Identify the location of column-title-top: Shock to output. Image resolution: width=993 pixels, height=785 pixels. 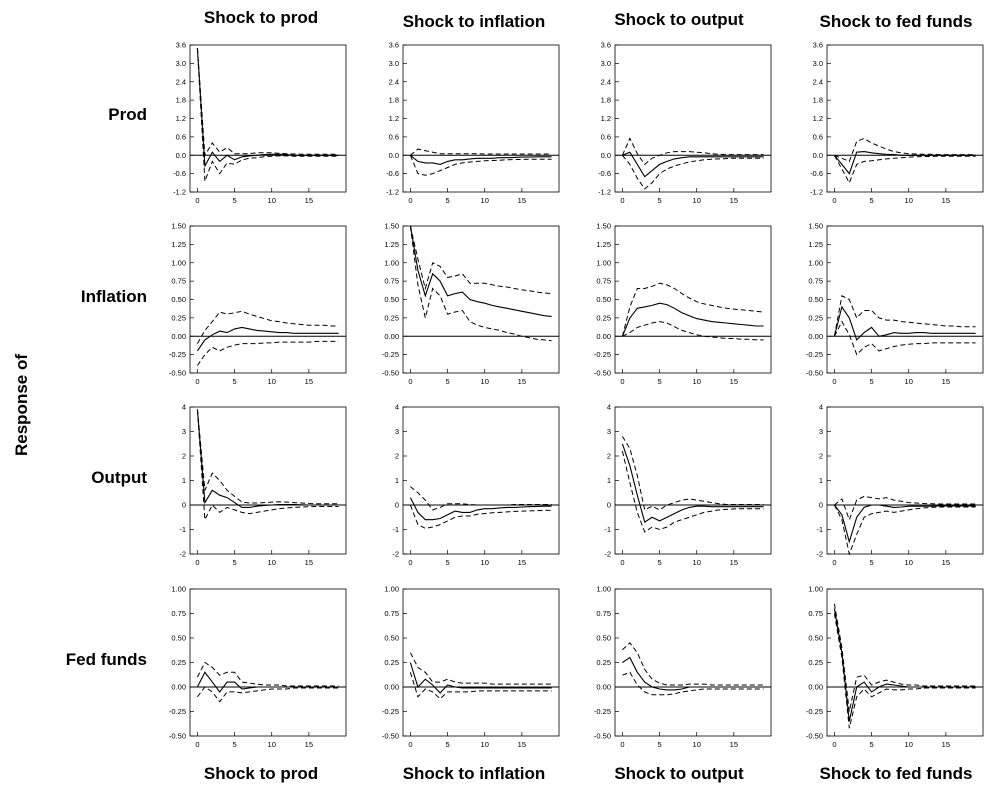
(679, 19).